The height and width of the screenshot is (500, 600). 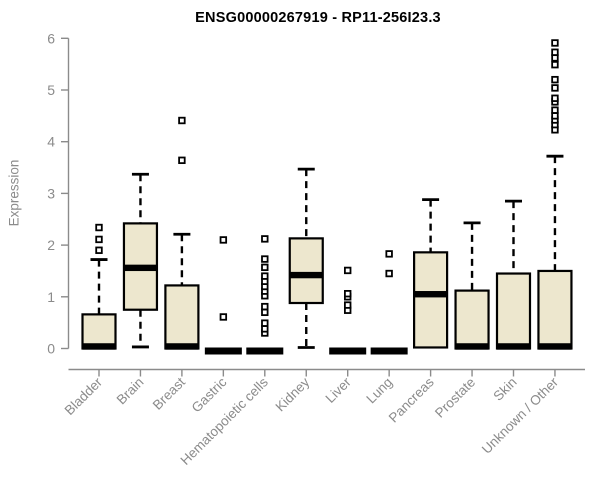 I want to click on median-bar-kidney, so click(x=306, y=275).